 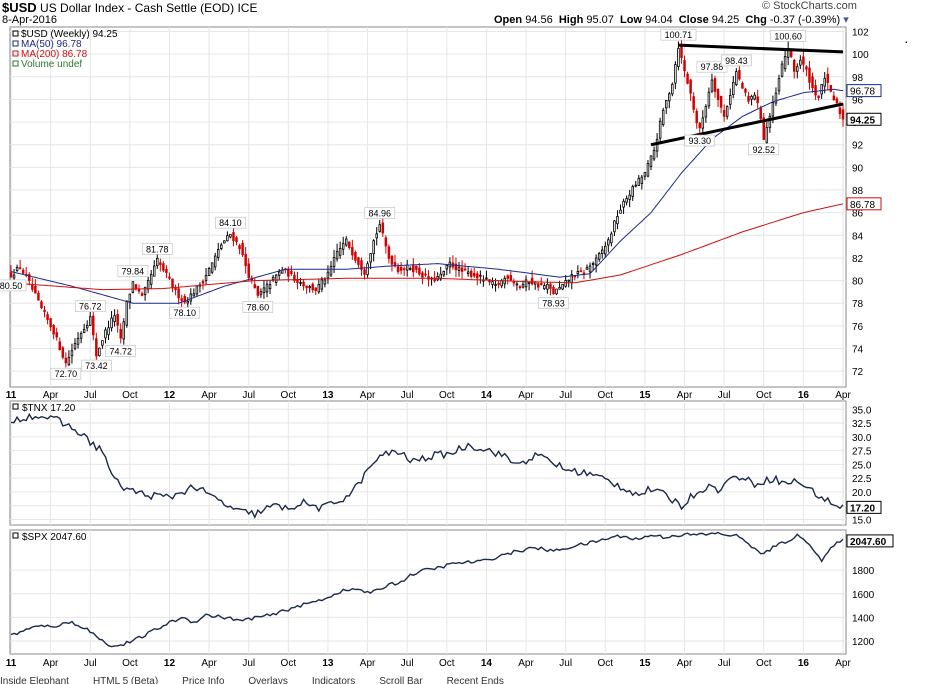 I want to click on y-tick-label: 82, so click(x=858, y=259).